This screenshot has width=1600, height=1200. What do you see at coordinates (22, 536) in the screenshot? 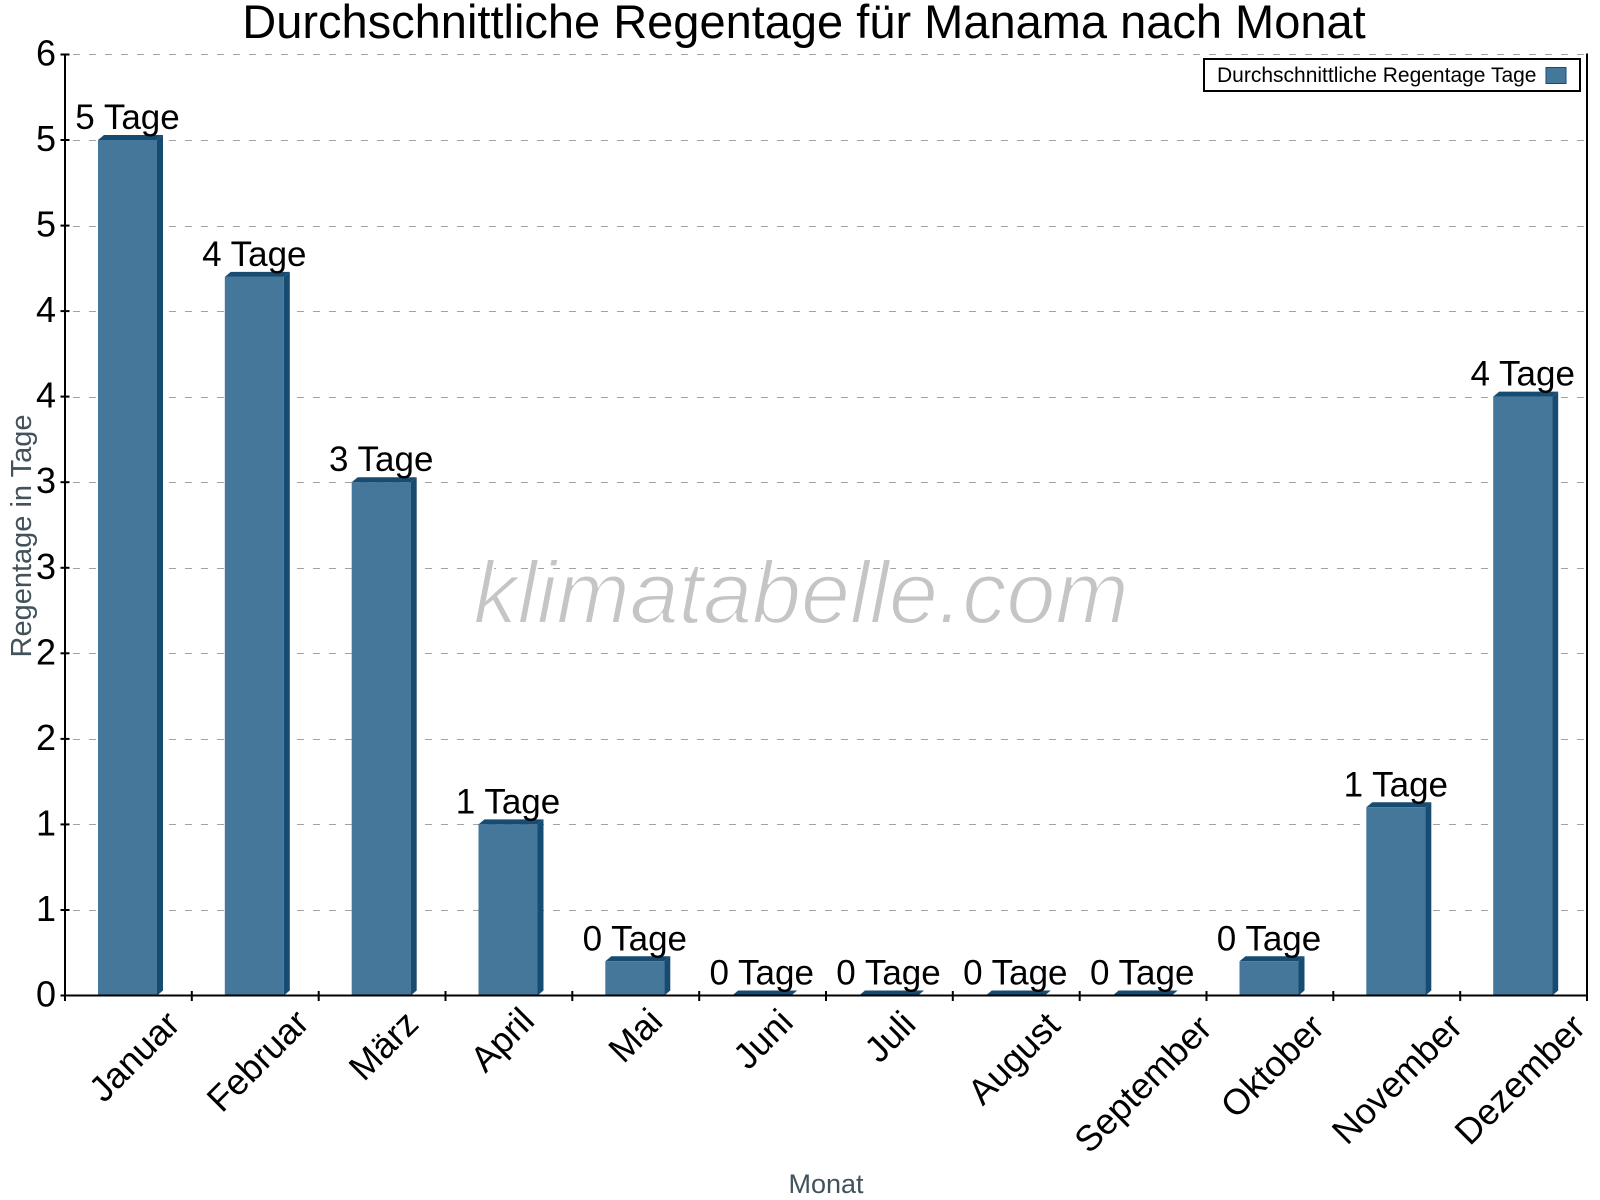
I see `svg-text: Regentage in Tage` at bounding box center [22, 536].